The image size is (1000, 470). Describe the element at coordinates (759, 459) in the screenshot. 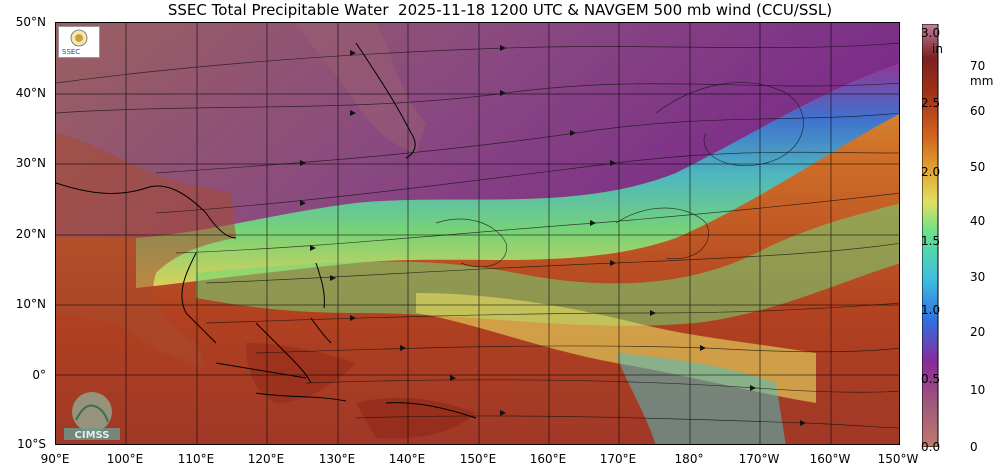

I see `lon-label-170w: 170°W` at that location.